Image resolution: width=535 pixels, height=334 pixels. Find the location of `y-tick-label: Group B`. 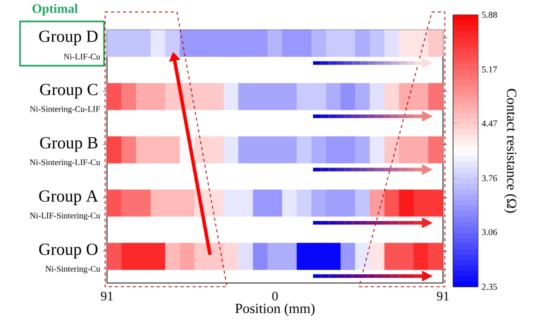

y-tick-label: Group B is located at coordinates (69, 144).